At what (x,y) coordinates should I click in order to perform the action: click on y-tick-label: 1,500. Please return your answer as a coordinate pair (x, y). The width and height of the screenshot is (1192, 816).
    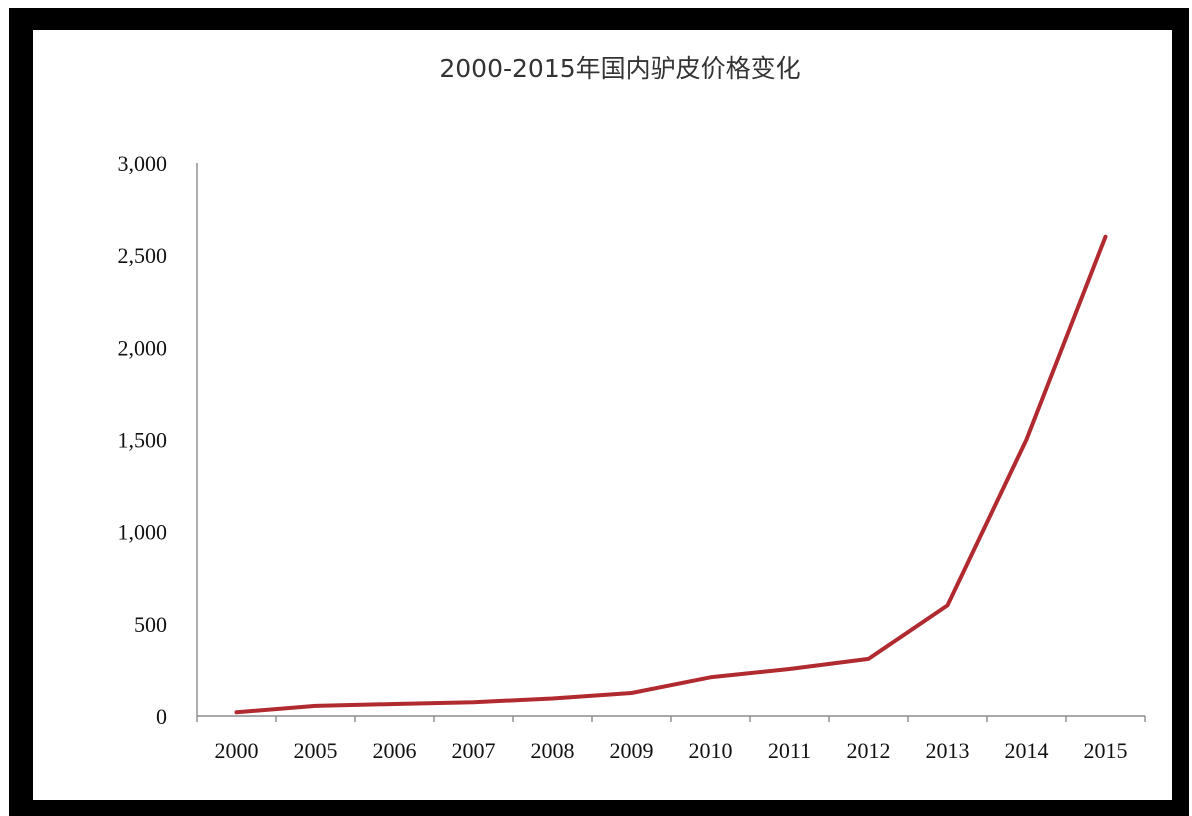
    Looking at the image, I should click on (143, 440).